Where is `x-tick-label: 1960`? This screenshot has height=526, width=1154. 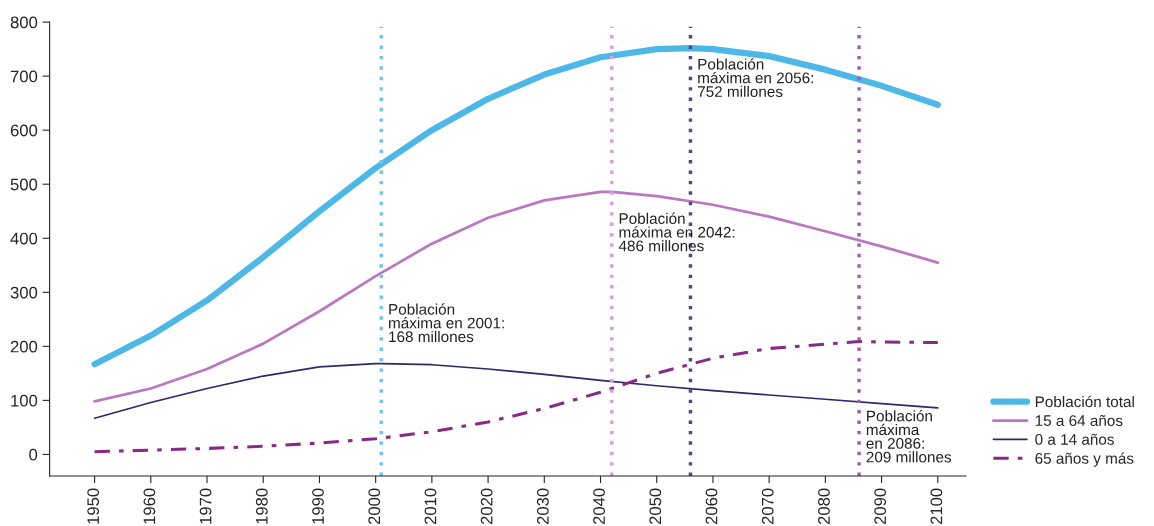 x-tick-label: 1960 is located at coordinates (149, 506).